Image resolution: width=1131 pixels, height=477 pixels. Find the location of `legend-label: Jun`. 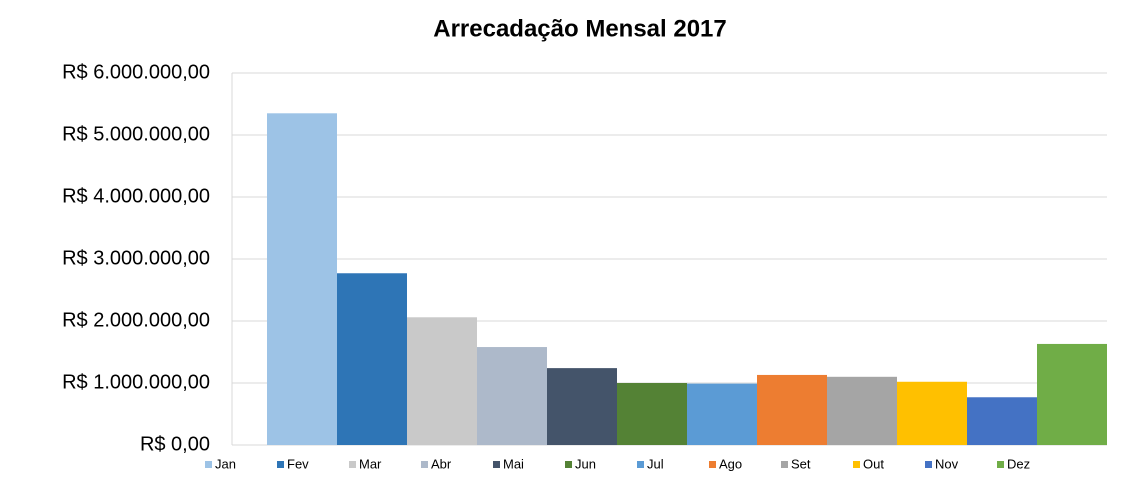

legend-label: Jun is located at coordinates (585, 463).